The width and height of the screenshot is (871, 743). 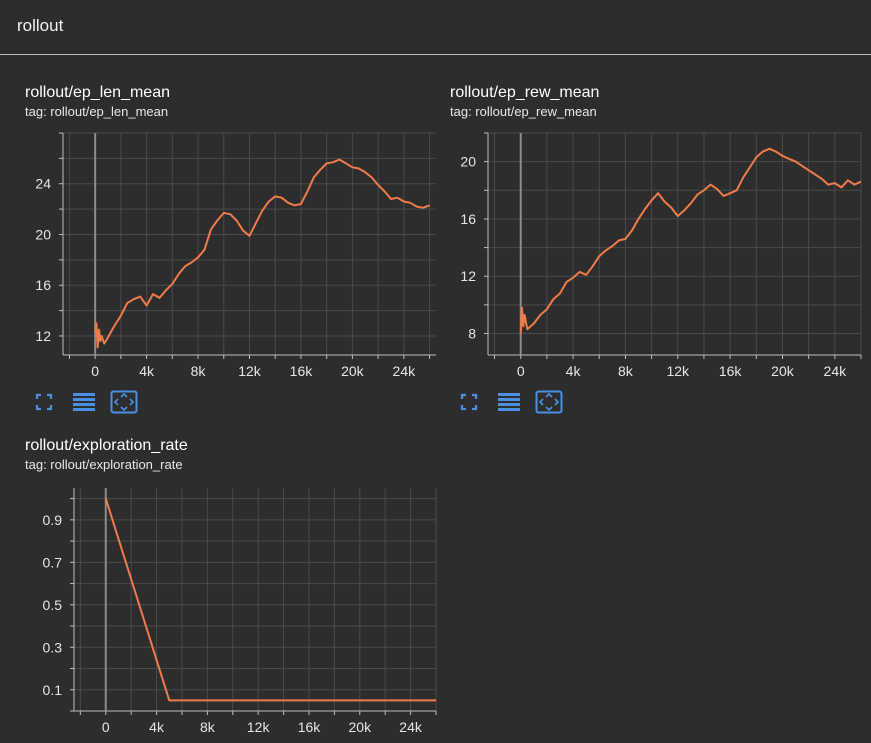 I want to click on y-tick-label: 24, so click(x=43, y=184).